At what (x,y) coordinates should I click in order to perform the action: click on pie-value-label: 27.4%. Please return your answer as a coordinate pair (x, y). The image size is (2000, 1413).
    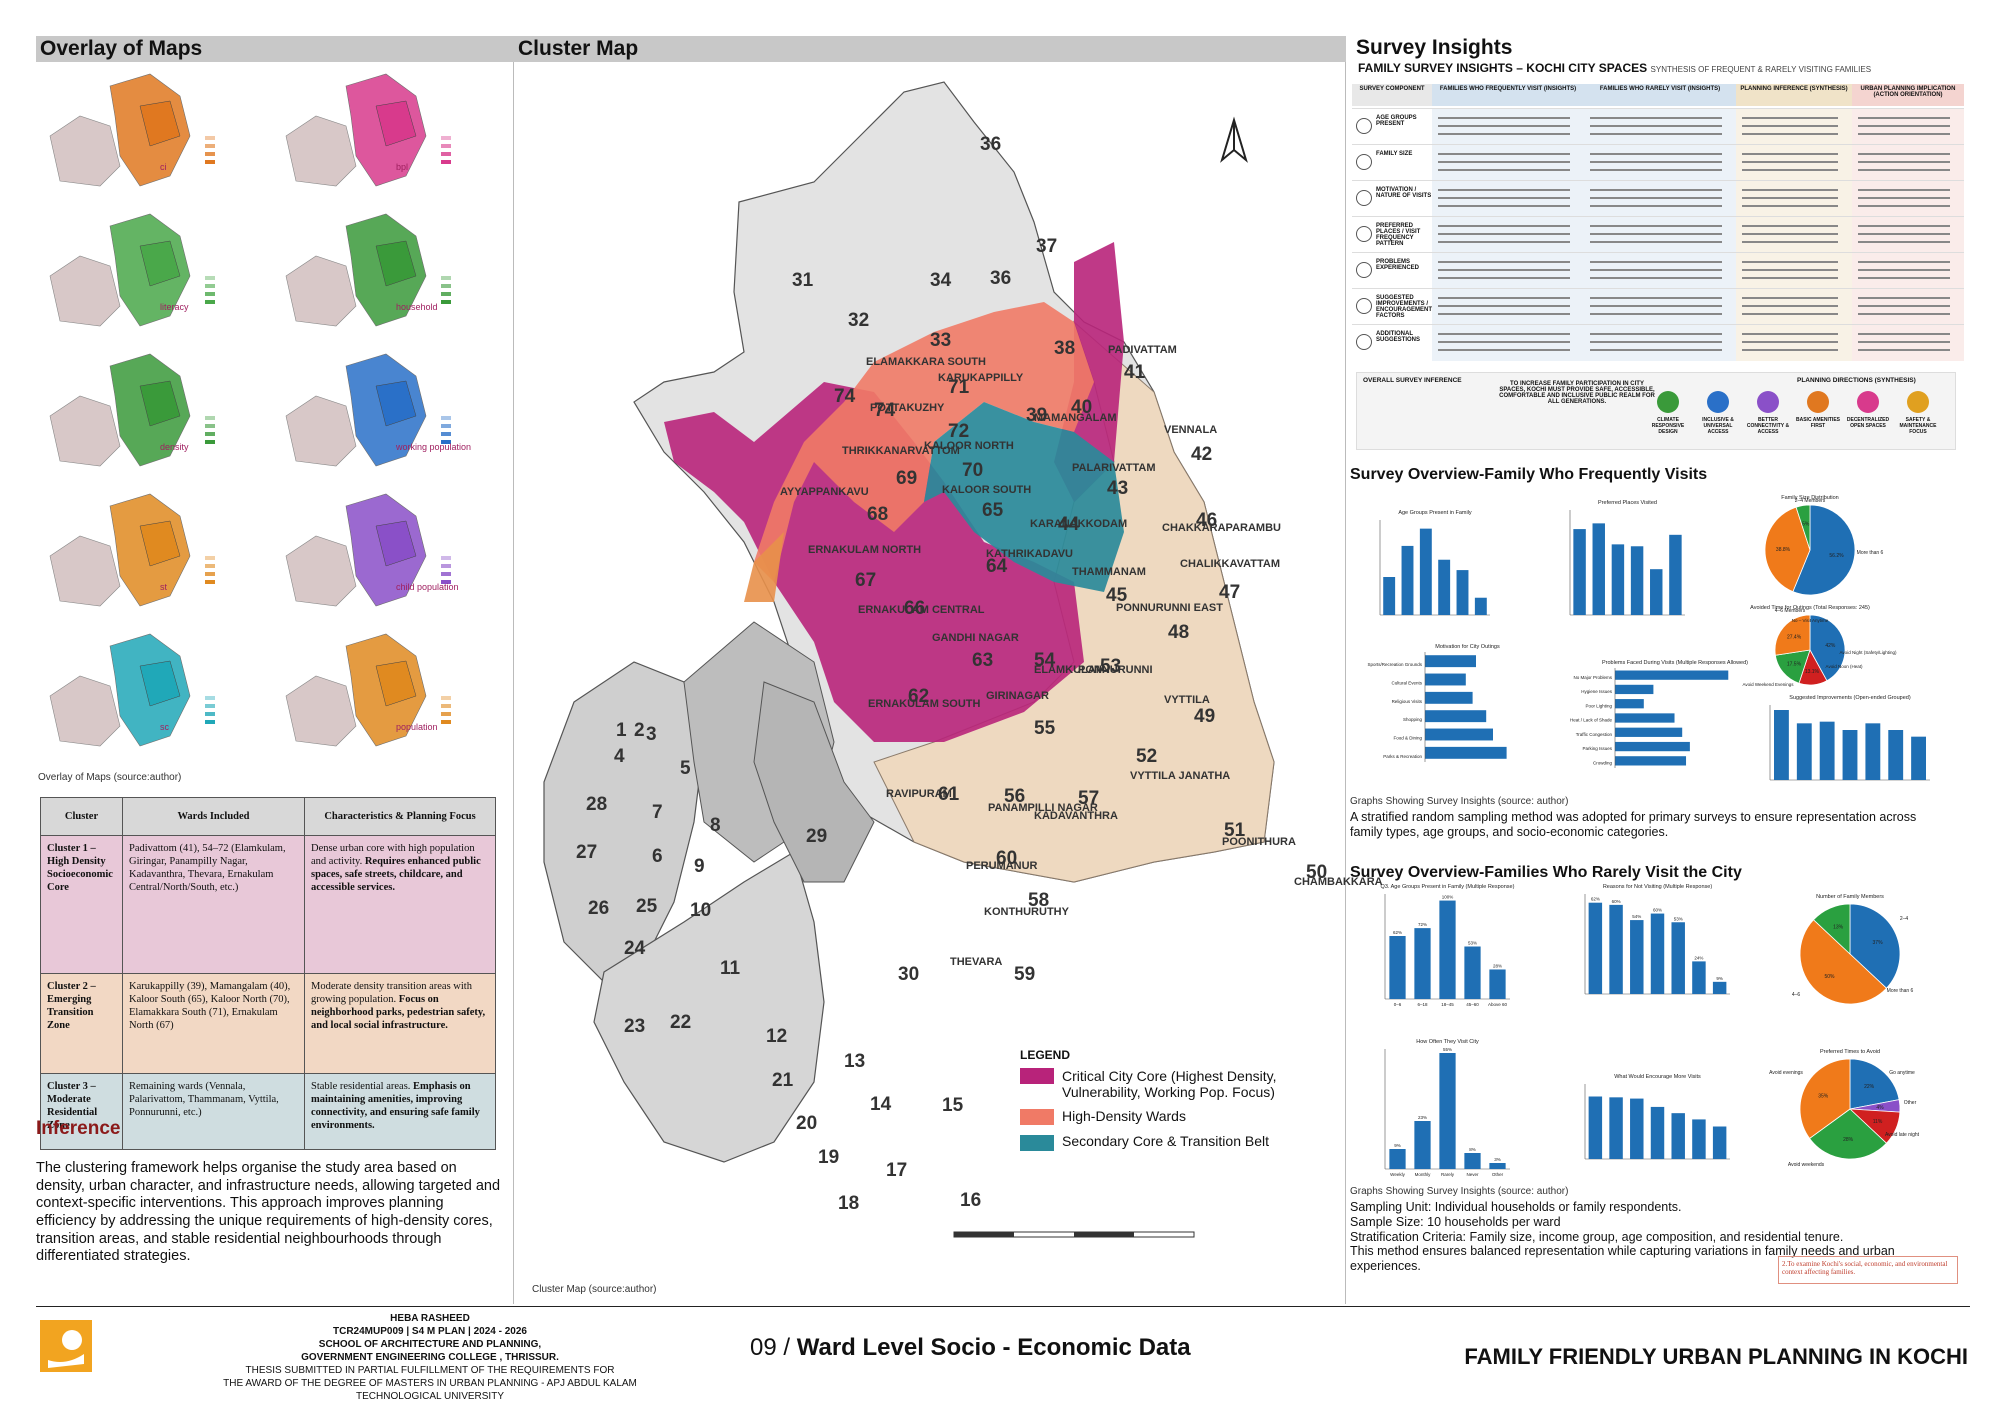
    Looking at the image, I should click on (1794, 637).